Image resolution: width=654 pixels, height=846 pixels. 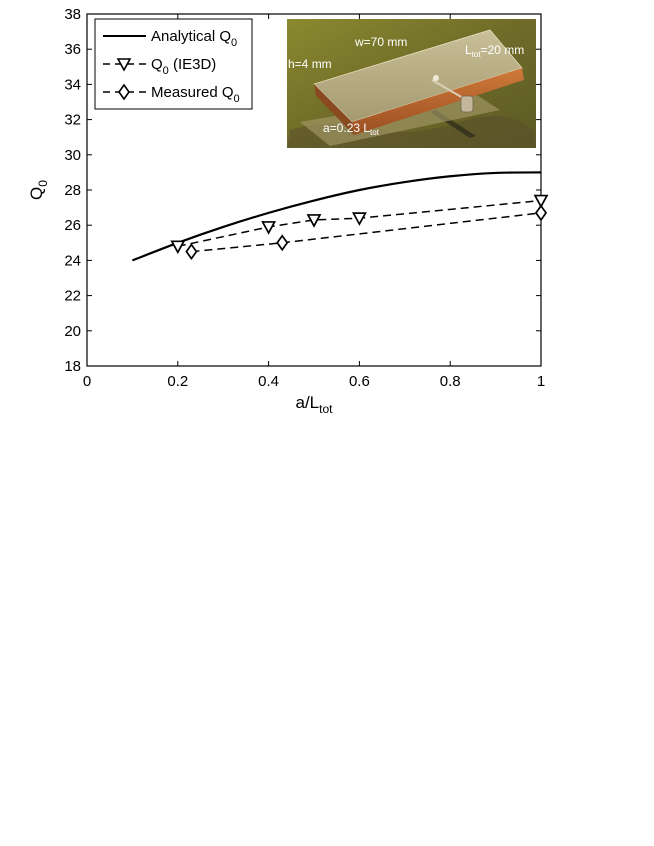 I want to click on inset-photo-feed-point, so click(x=436, y=78).